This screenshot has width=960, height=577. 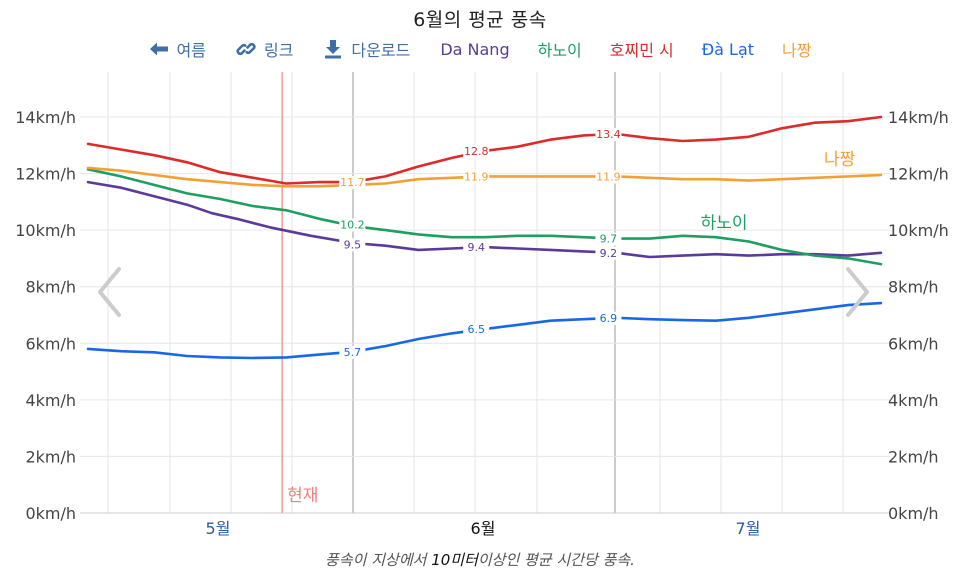 What do you see at coordinates (641, 50) in the screenshot?
I see `legend-item-hcmc: 호찌민 시` at bounding box center [641, 50].